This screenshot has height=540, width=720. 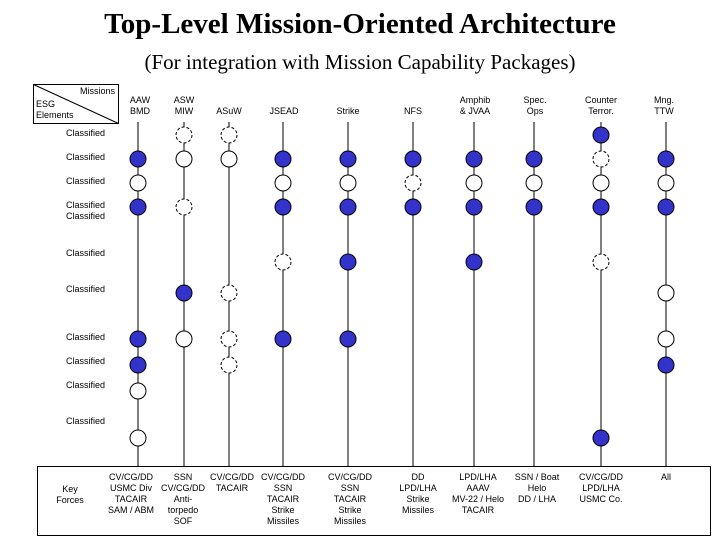 I want to click on row-label-2: Classified, so click(x=86, y=157).